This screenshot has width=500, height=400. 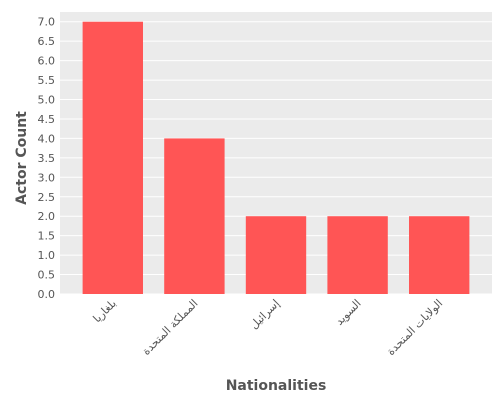 What do you see at coordinates (47, 138) in the screenshot?
I see `y-tick-label: 4.0` at bounding box center [47, 138].